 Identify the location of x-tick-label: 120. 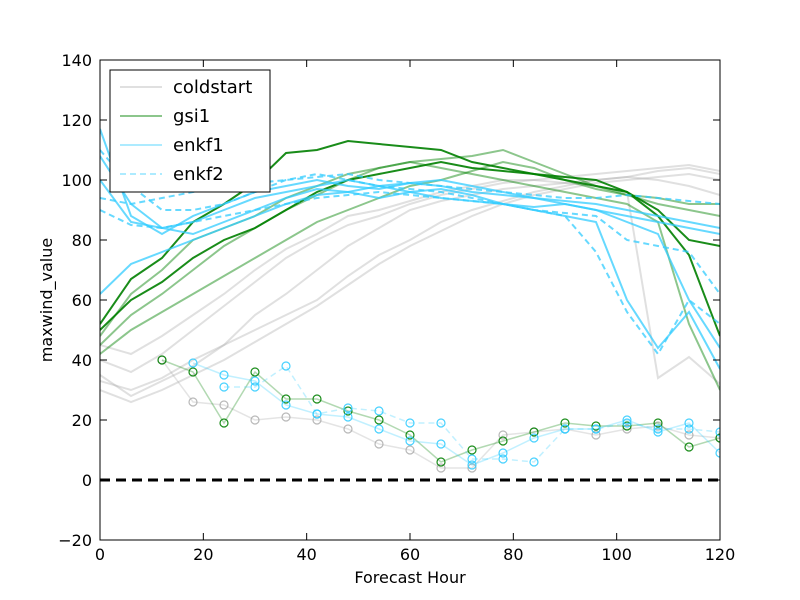
(720, 554).